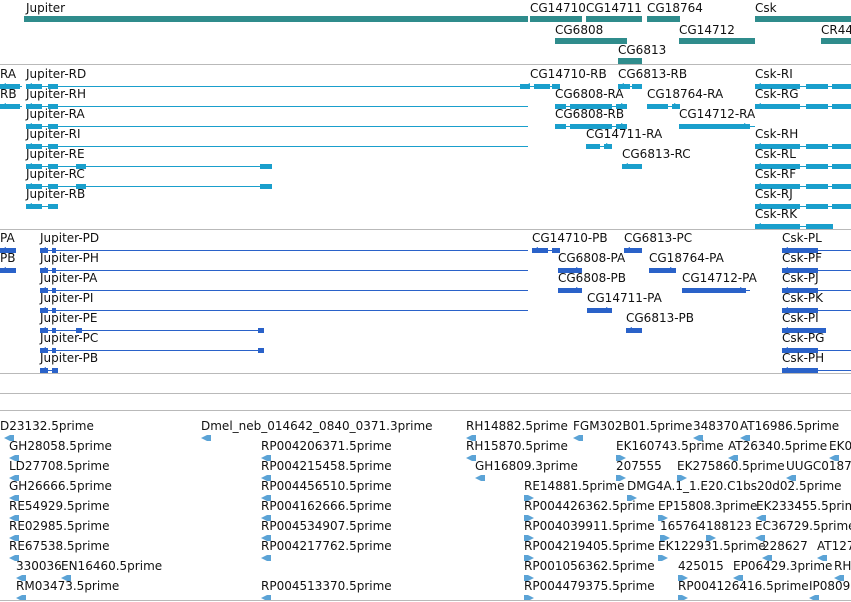 The width and height of the screenshot is (851, 602). Describe the element at coordinates (675, 8) in the screenshot. I see `gene-cg18764-label: CG18764` at that location.